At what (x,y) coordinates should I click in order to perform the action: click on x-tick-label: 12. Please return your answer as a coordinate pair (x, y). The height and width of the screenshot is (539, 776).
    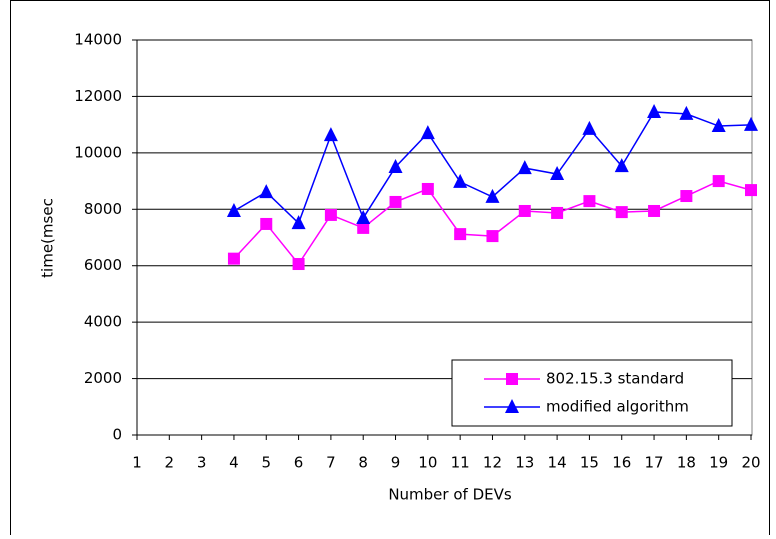
    Looking at the image, I should click on (492, 463).